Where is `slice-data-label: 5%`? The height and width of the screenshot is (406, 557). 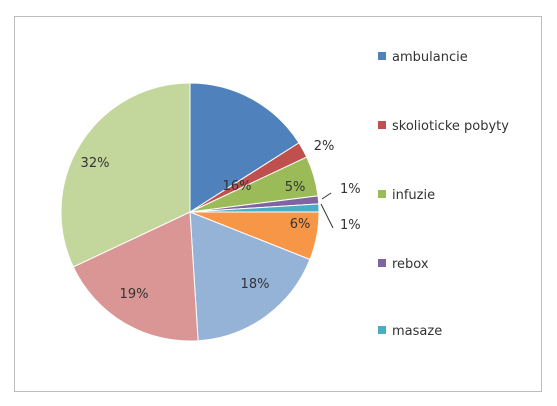 slice-data-label: 5% is located at coordinates (295, 187).